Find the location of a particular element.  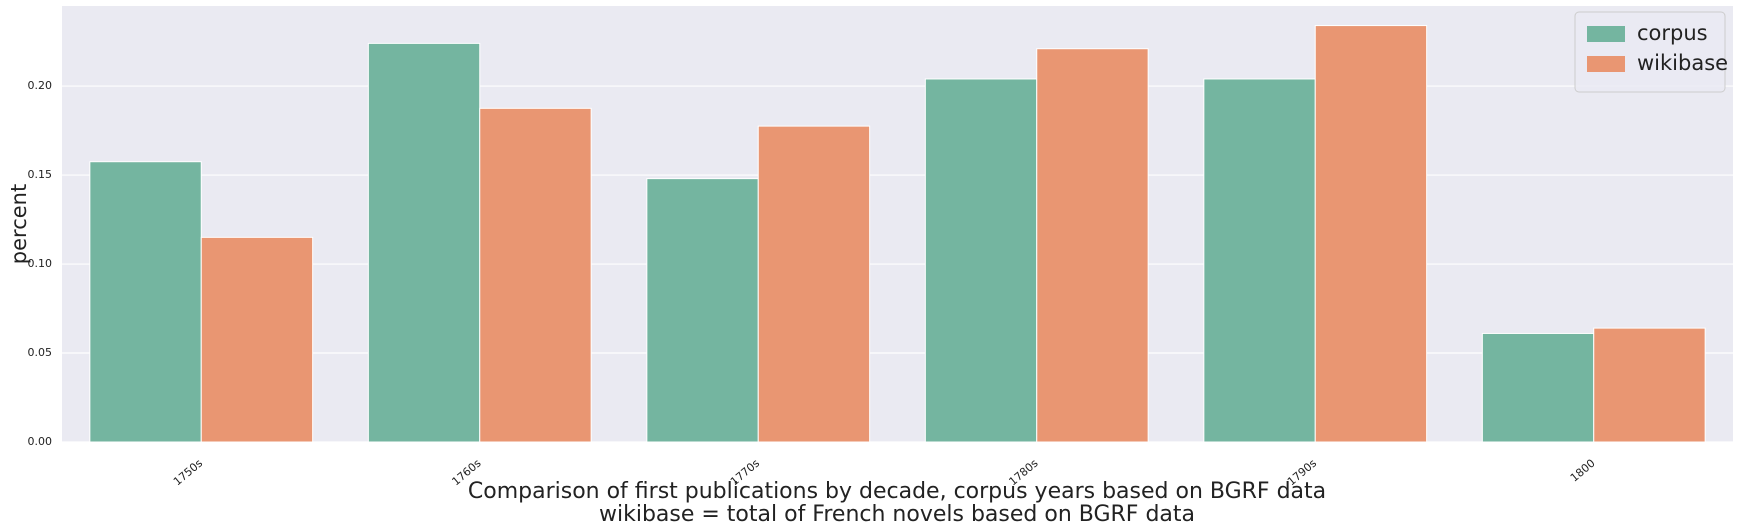

y-tick-label: 0.10 is located at coordinates (40, 263).